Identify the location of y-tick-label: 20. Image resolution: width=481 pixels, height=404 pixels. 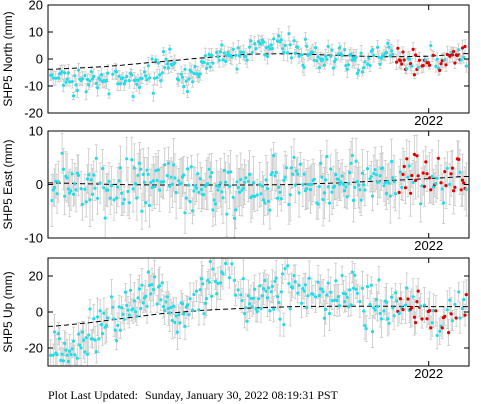
(36, 6).